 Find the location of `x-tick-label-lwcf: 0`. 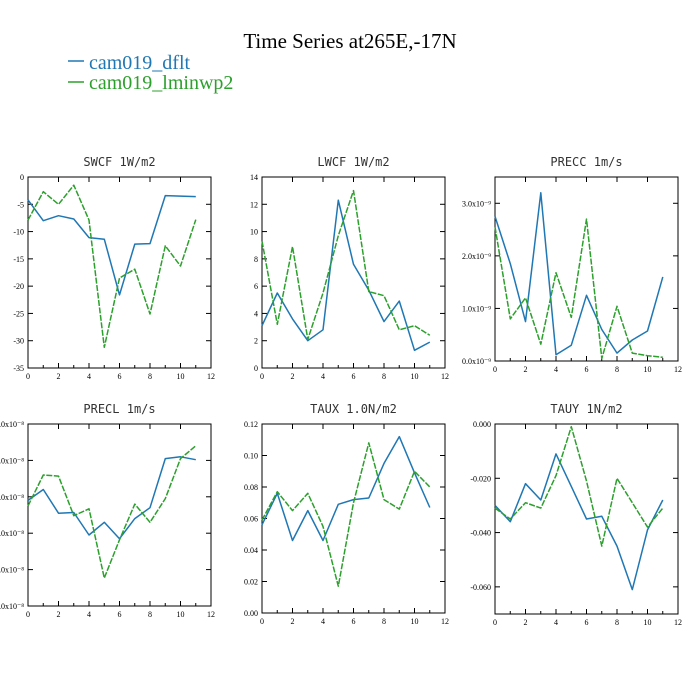

x-tick-label-lwcf: 0 is located at coordinates (262, 376).